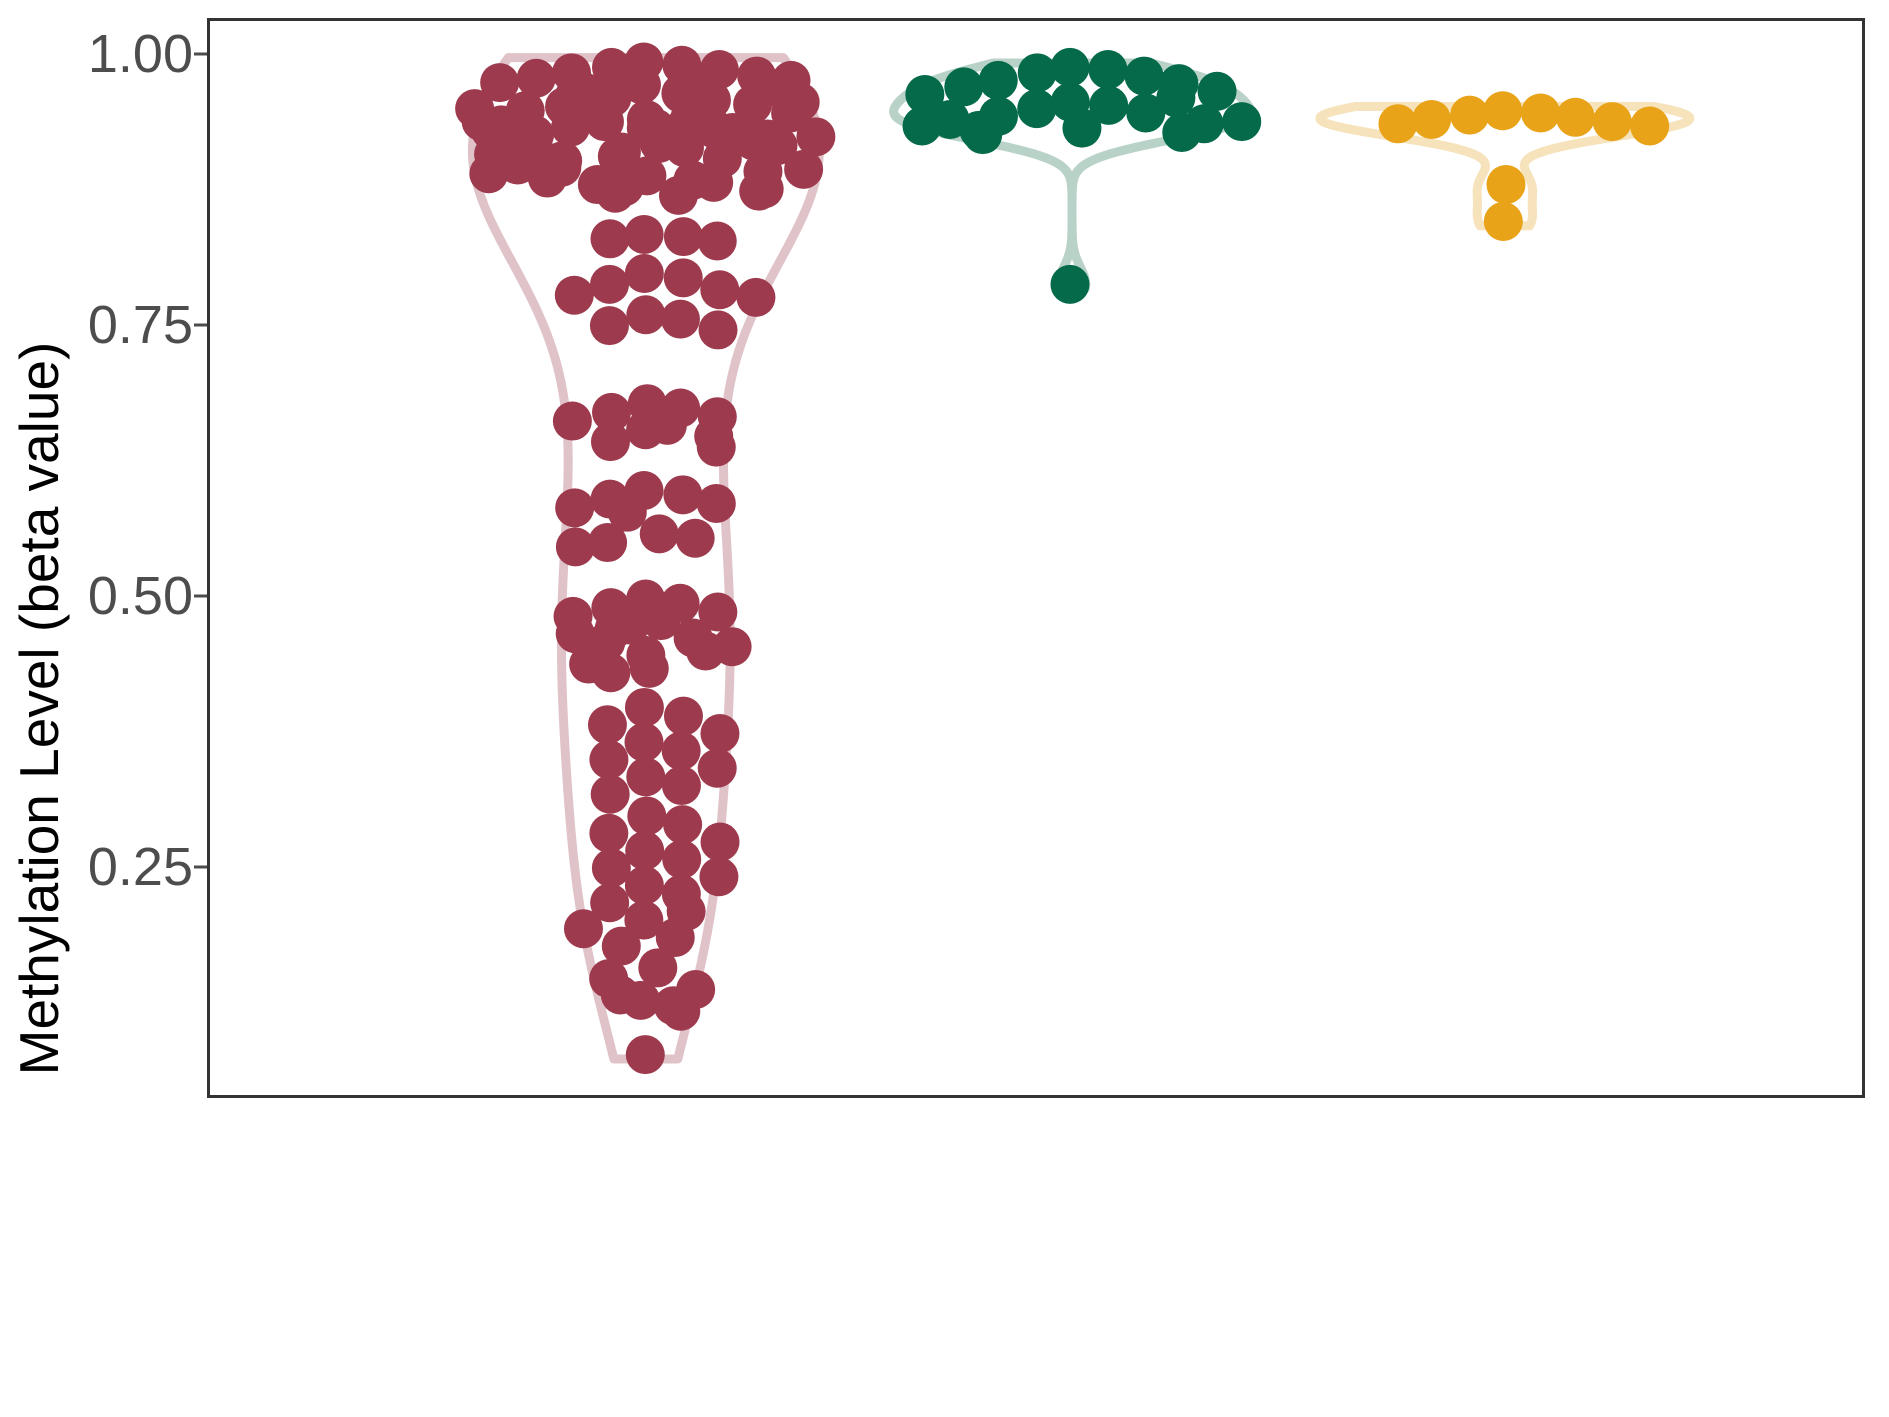  I want to click on y-tick-label-0-75: 0.75, so click(140, 324).